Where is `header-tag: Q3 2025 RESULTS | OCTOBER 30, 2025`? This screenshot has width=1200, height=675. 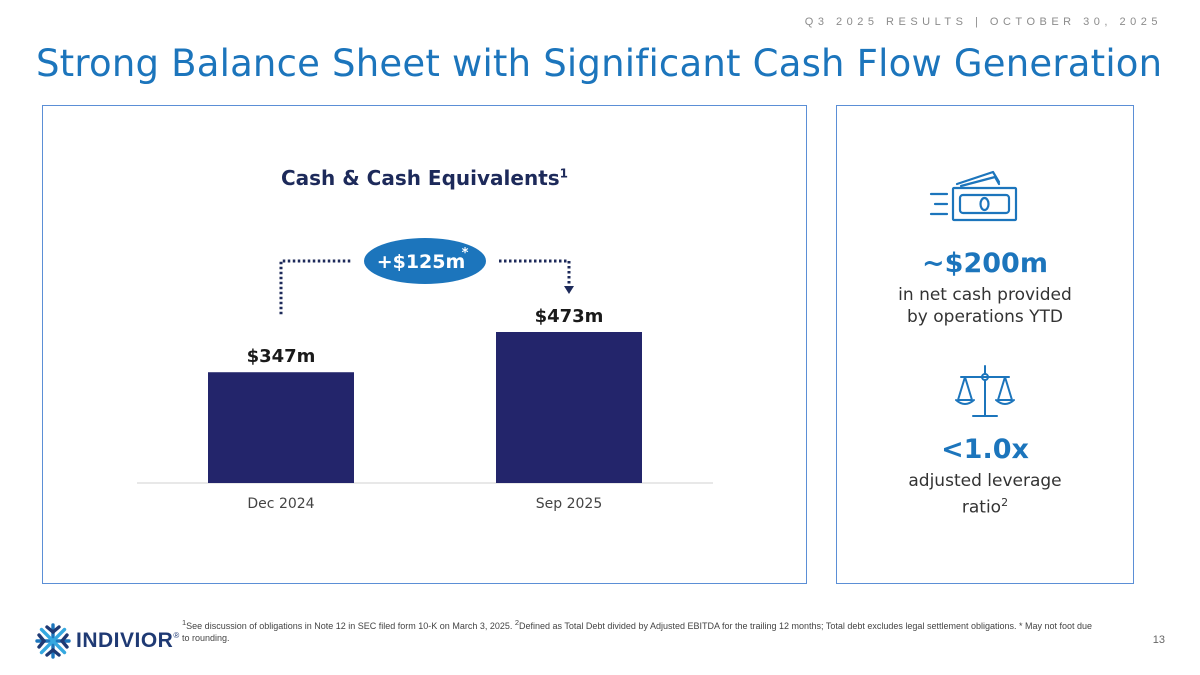
header-tag: Q3 2025 RESULTS | OCTOBER 30, 2025 is located at coordinates (983, 22).